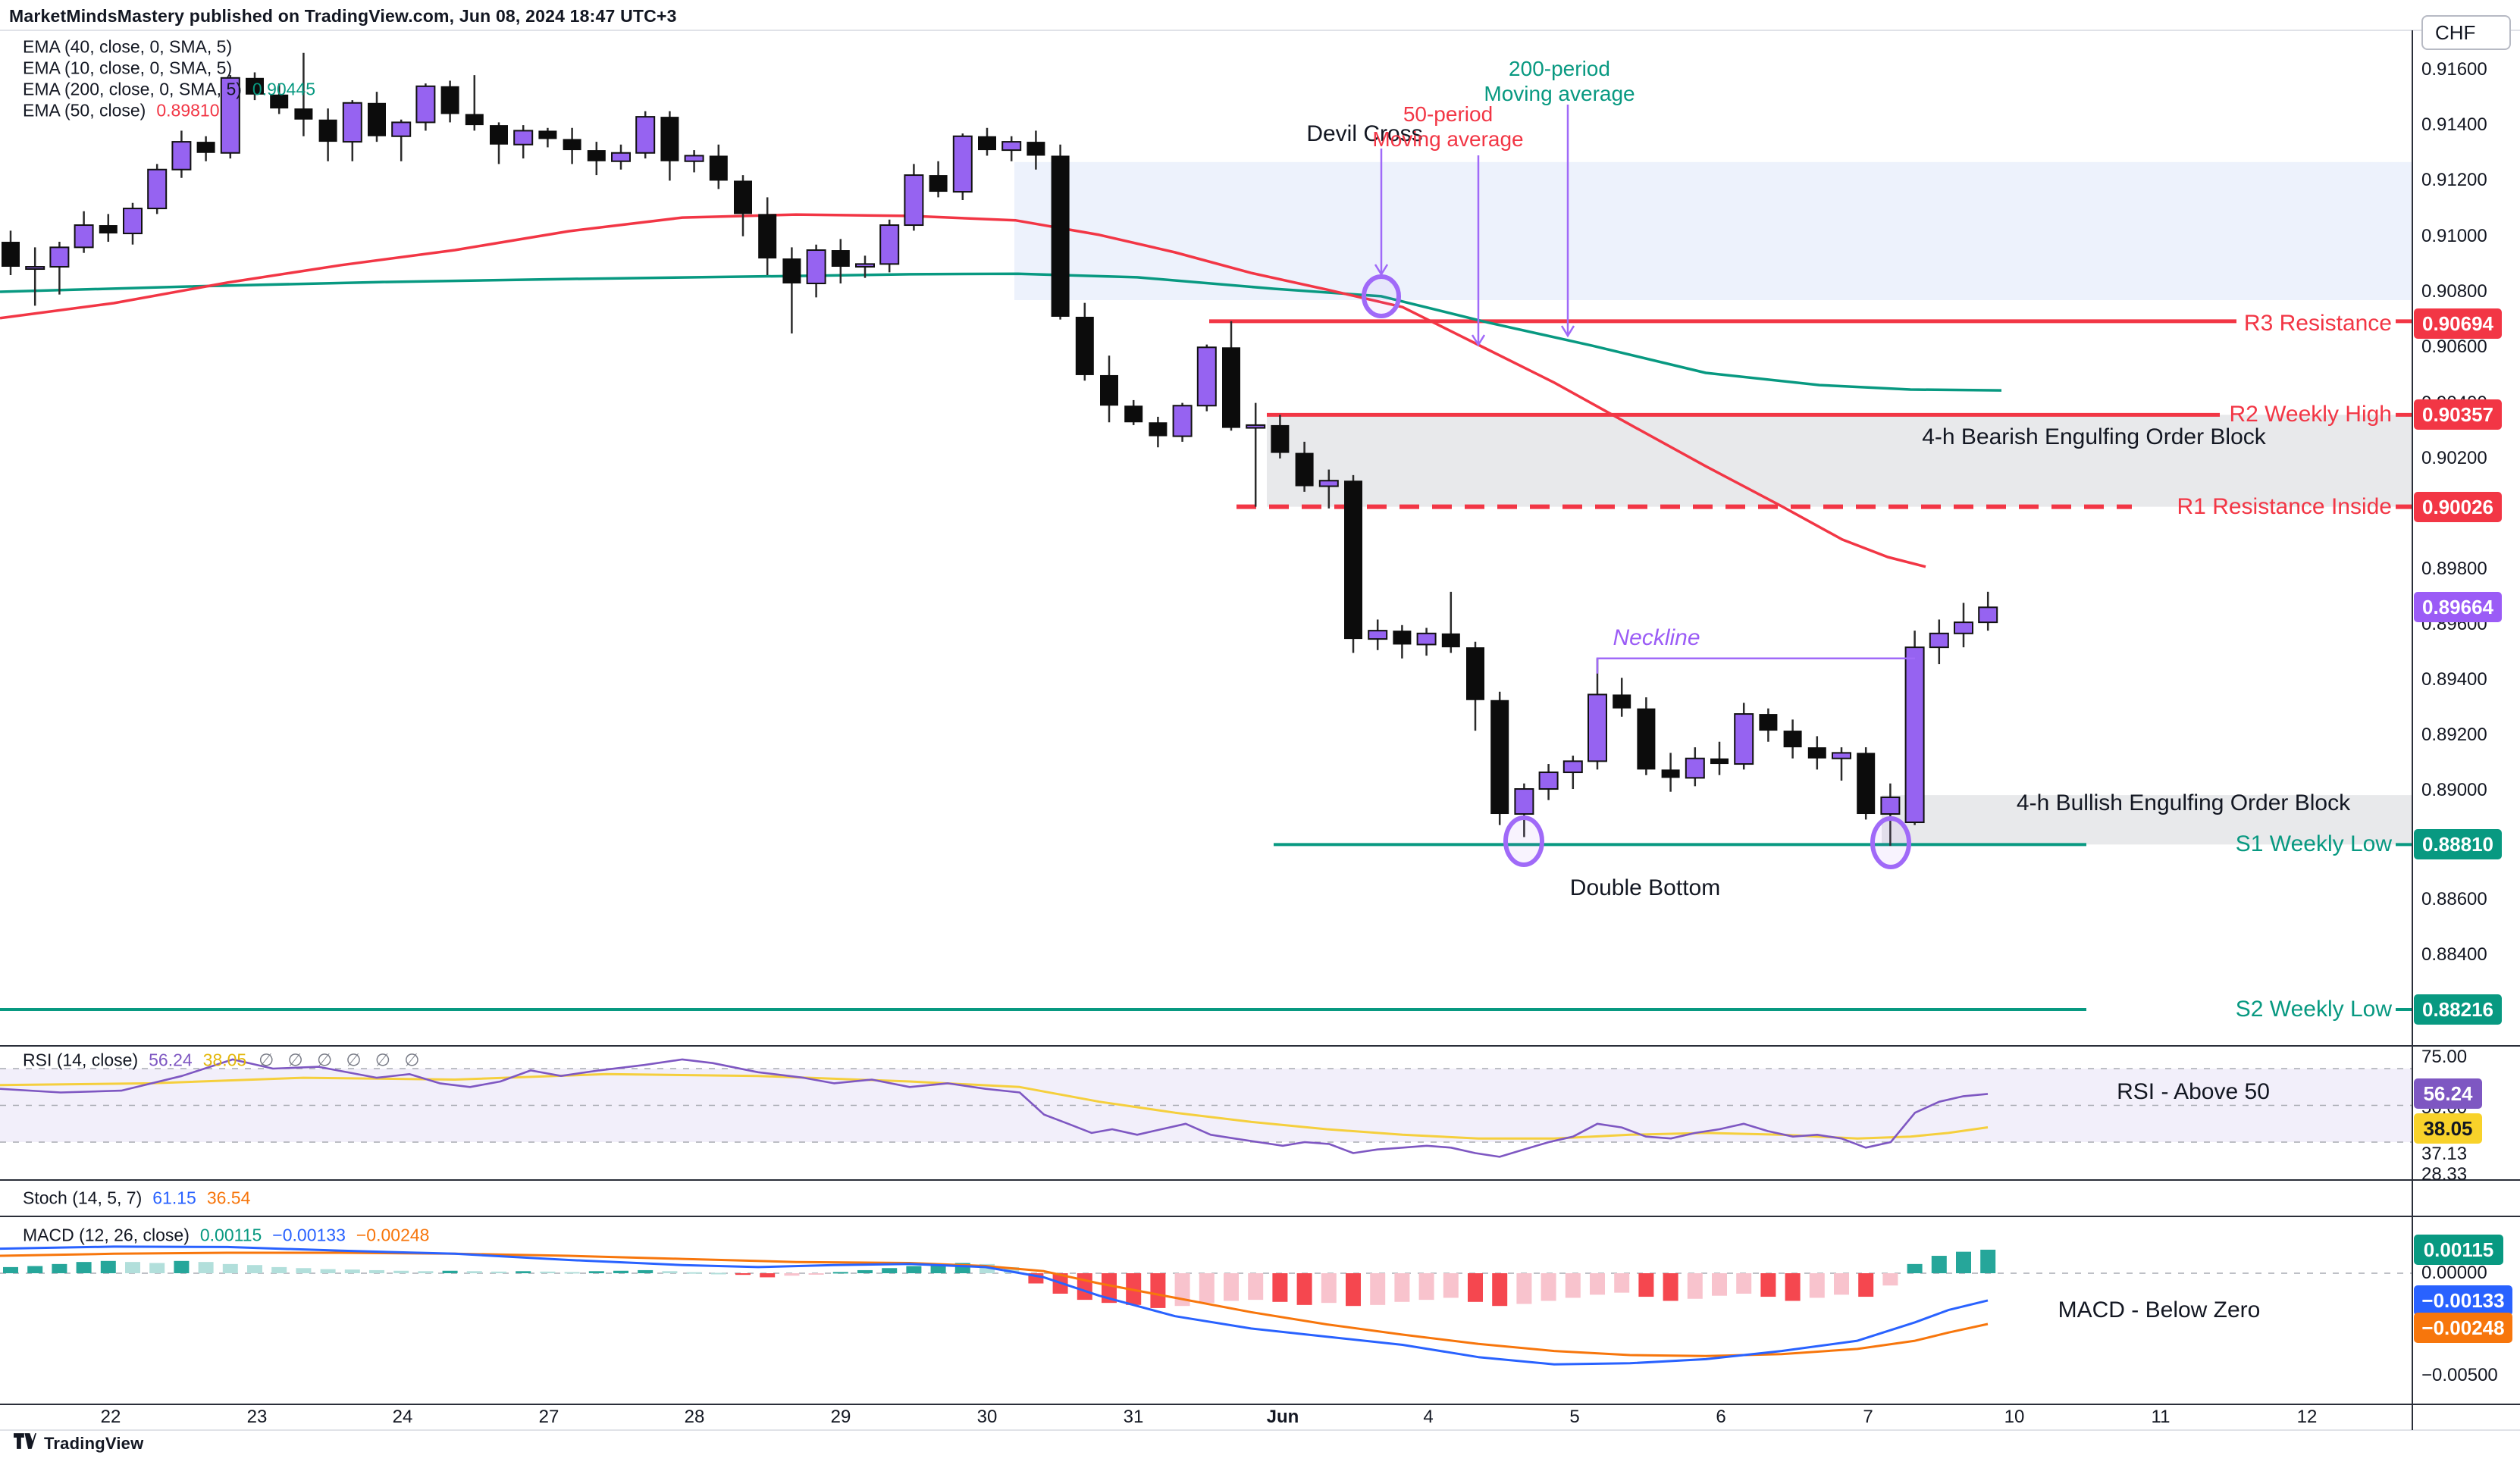 This screenshot has height=1468, width=2520. I want to click on legend-ema-0-label: EMA (40, close, 0, SMA, 5), so click(128, 46).